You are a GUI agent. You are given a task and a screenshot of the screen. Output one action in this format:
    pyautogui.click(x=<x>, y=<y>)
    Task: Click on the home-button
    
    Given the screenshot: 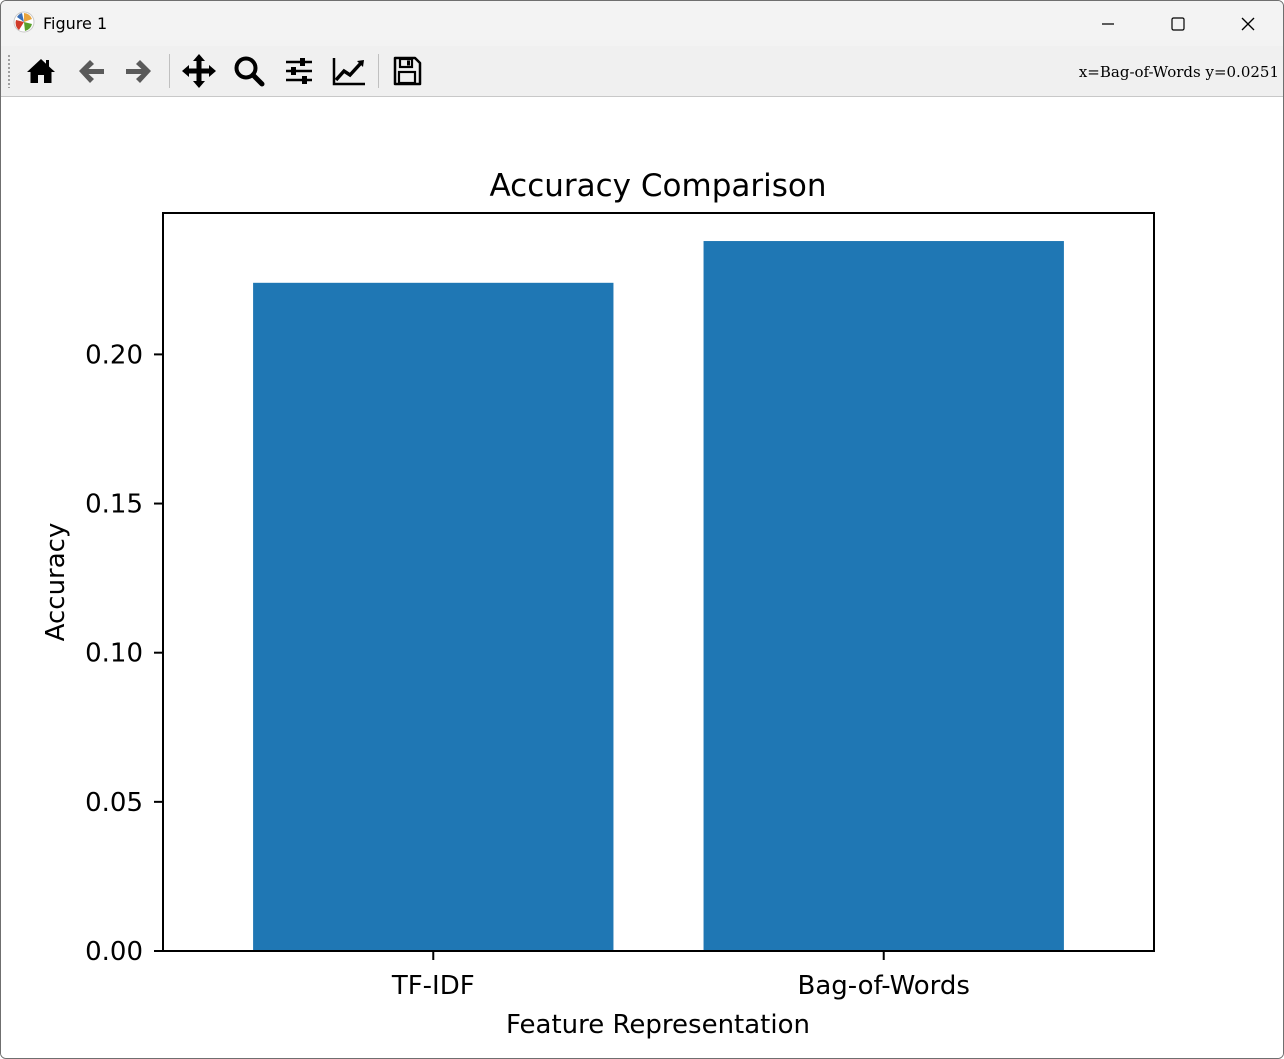 What is the action you would take?
    pyautogui.click(x=41, y=71)
    